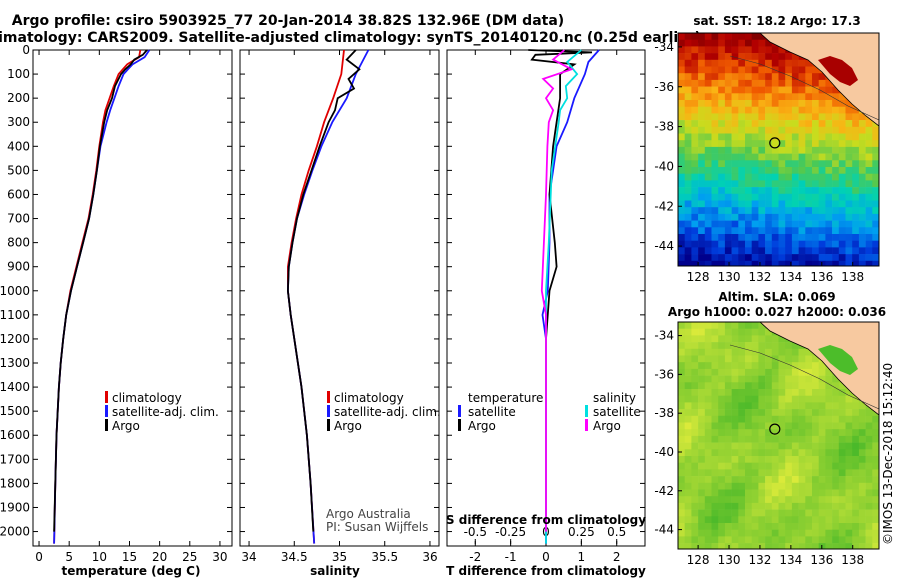 This screenshot has width=900, height=580. What do you see at coordinates (775, 273) in the screenshot?
I see `sst-map-x-ticks: 128 130 132 134 136 138` at bounding box center [775, 273].